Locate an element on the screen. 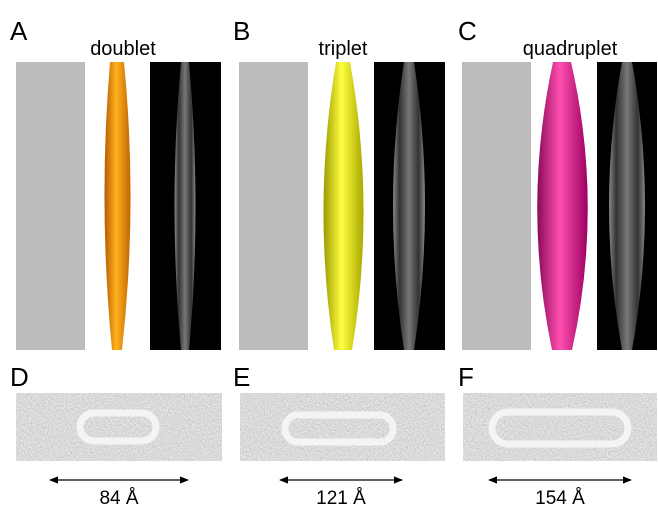  measurement: 154 Å is located at coordinates (560, 498).